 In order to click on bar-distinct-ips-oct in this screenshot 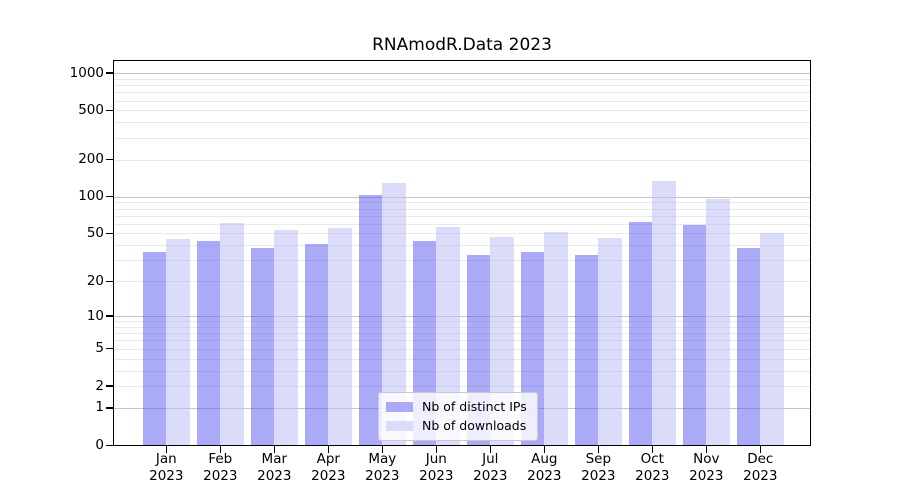, I will do `click(640, 334)`.